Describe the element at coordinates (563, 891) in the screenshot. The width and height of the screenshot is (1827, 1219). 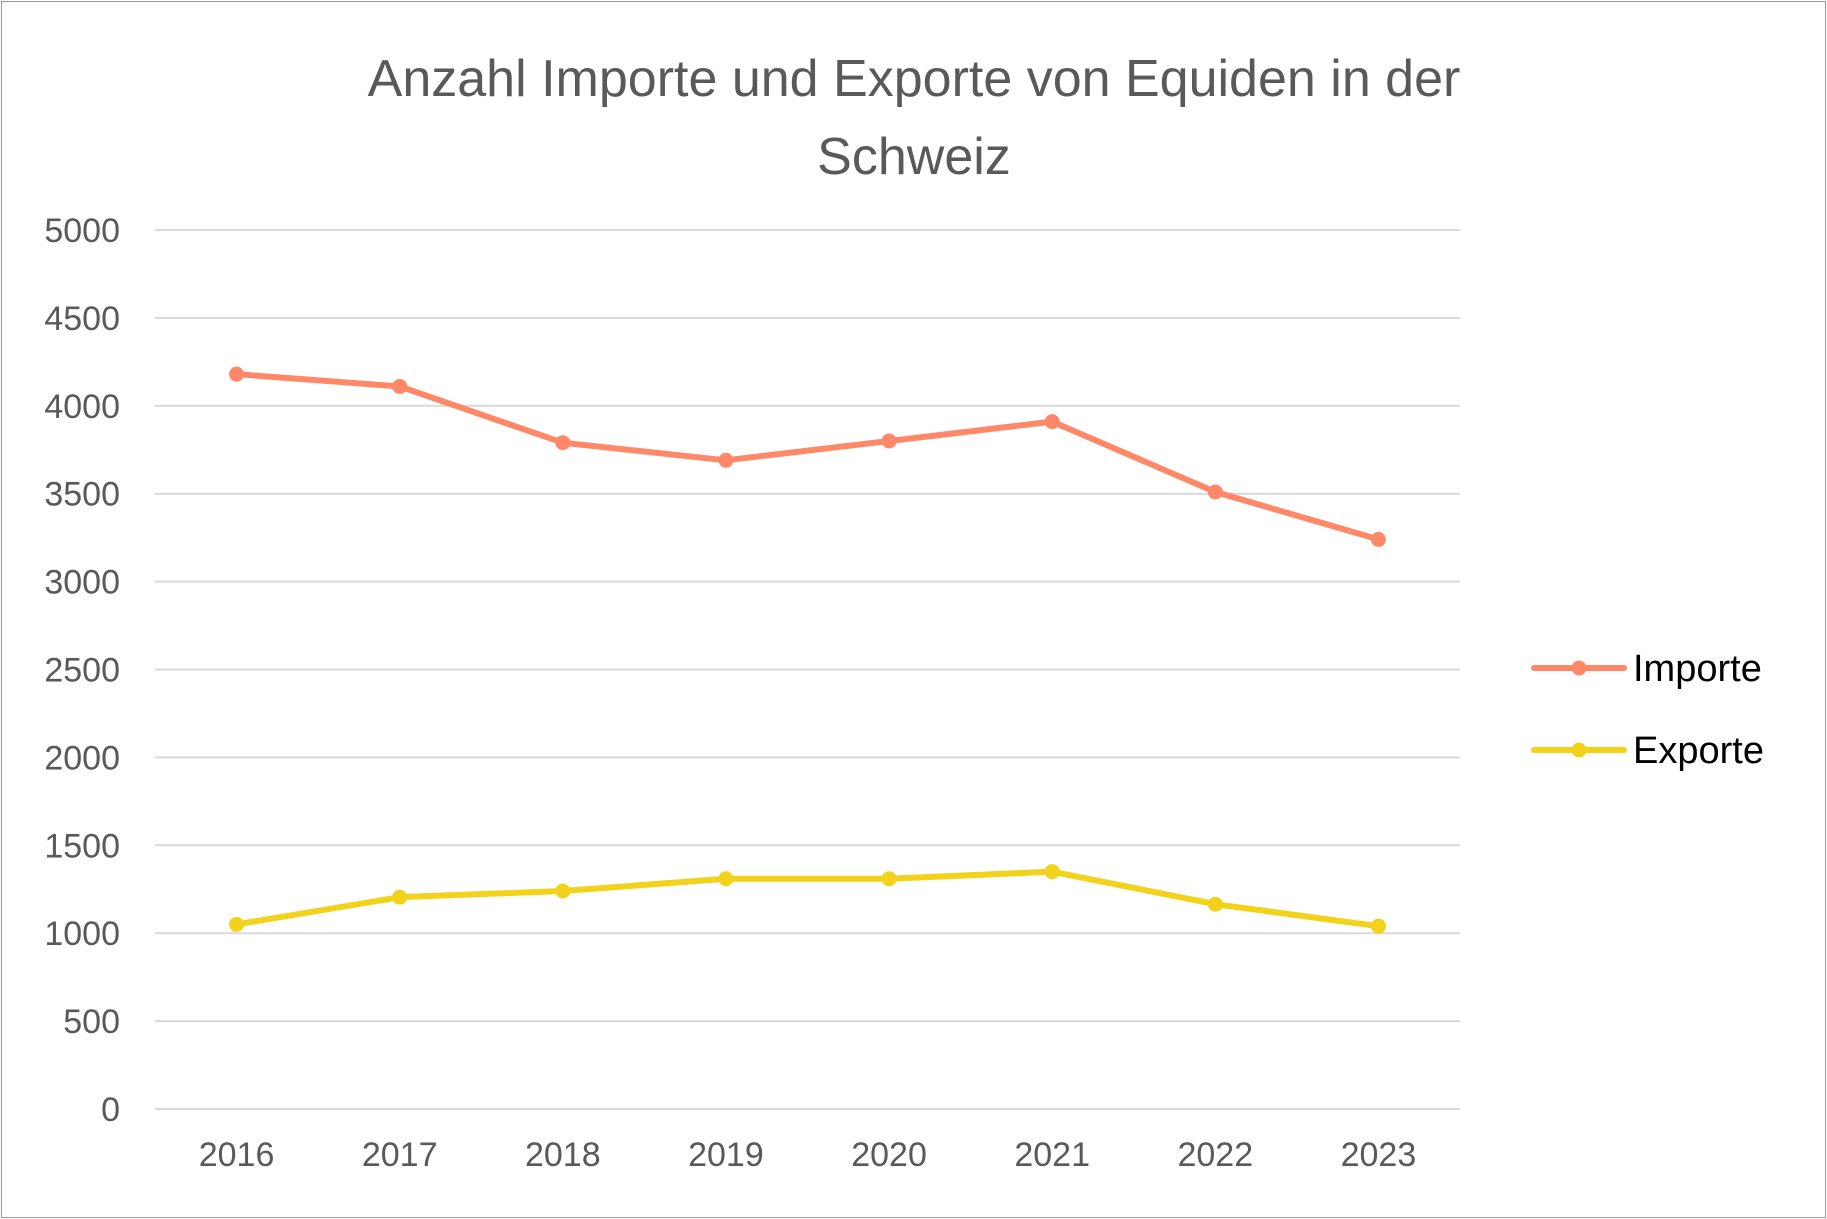
I see `data-point-exporte-2018` at that location.